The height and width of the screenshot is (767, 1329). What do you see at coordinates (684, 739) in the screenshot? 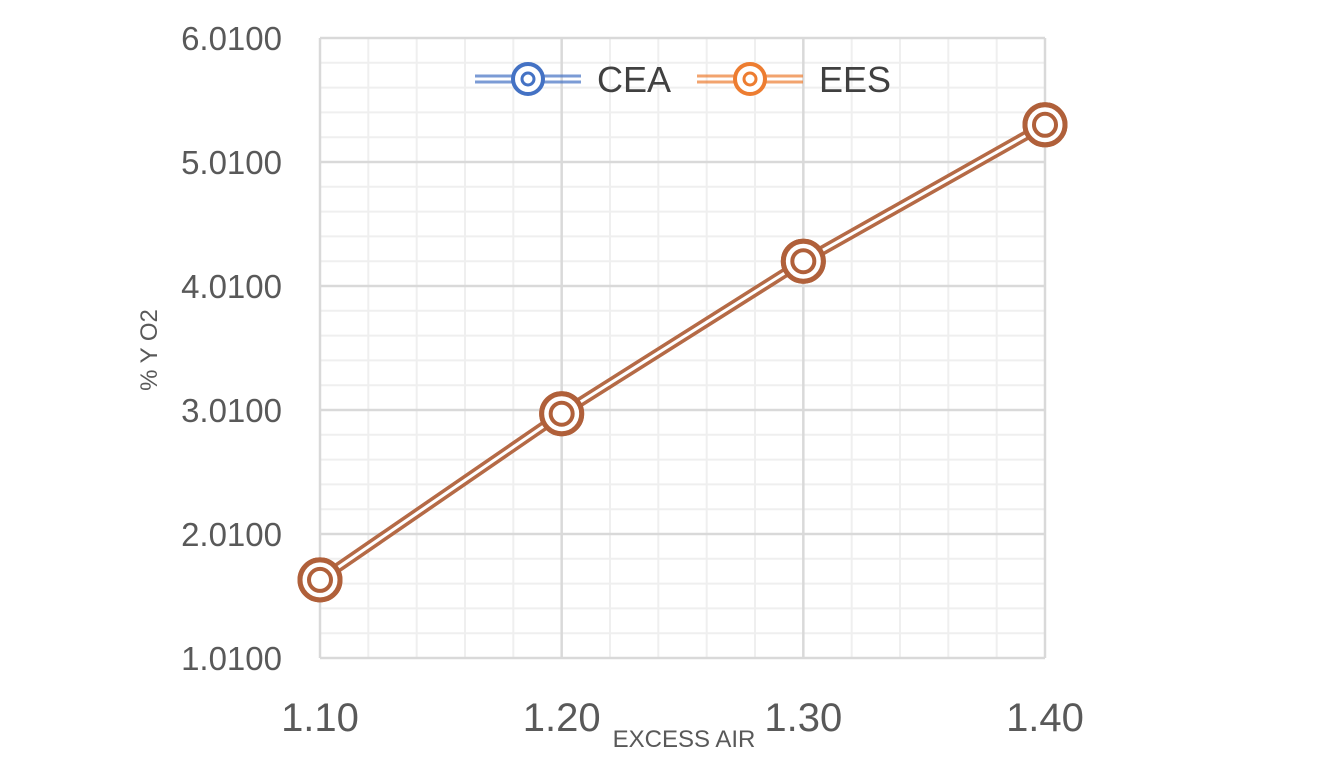
I see `x-axis-label: EXCESS AIR` at bounding box center [684, 739].